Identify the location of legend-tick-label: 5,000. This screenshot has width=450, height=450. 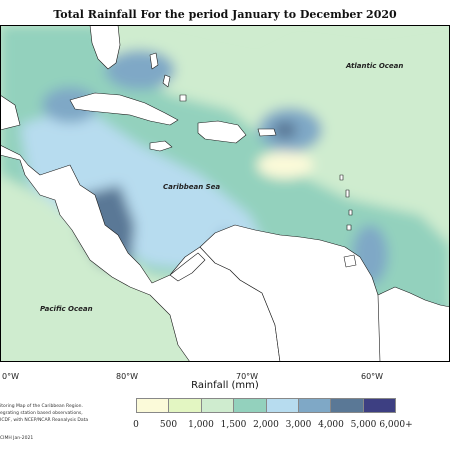
(363, 425).